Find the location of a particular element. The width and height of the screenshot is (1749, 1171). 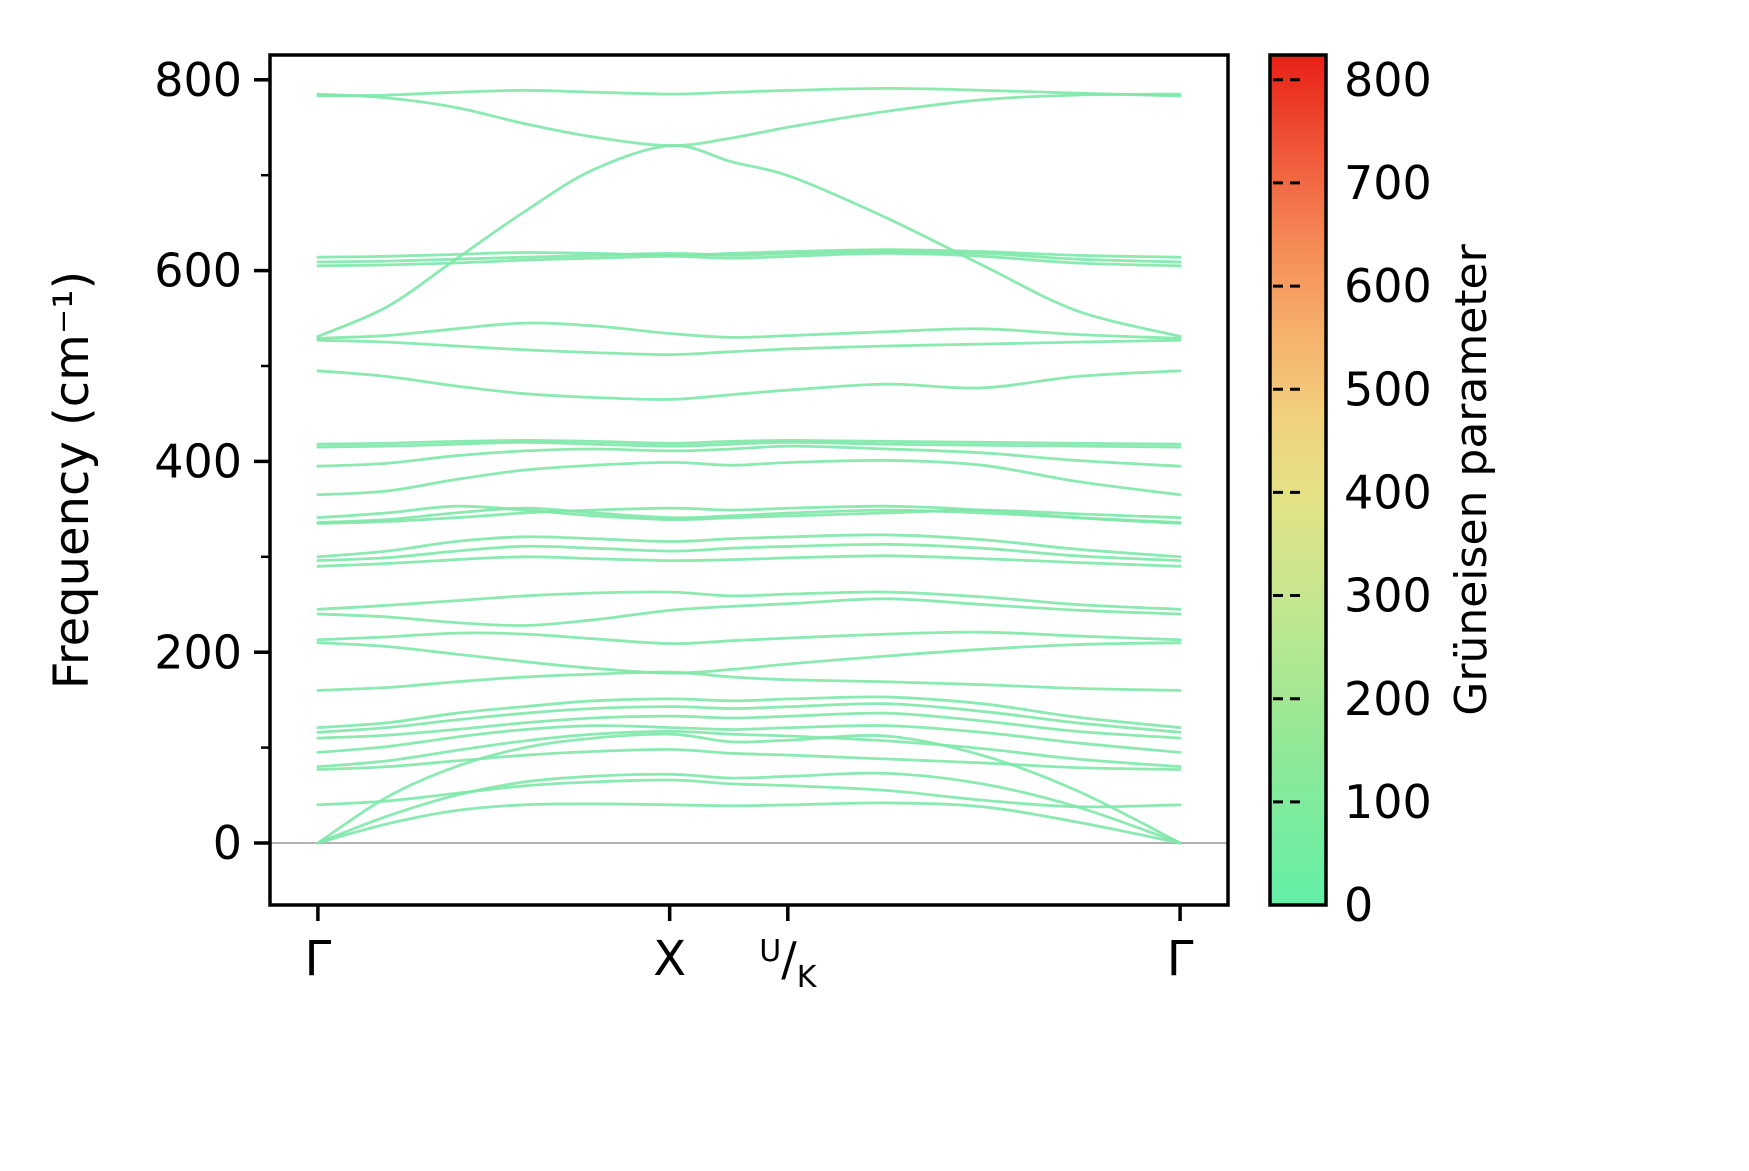

colorbar-gradient is located at coordinates (1298, 480).